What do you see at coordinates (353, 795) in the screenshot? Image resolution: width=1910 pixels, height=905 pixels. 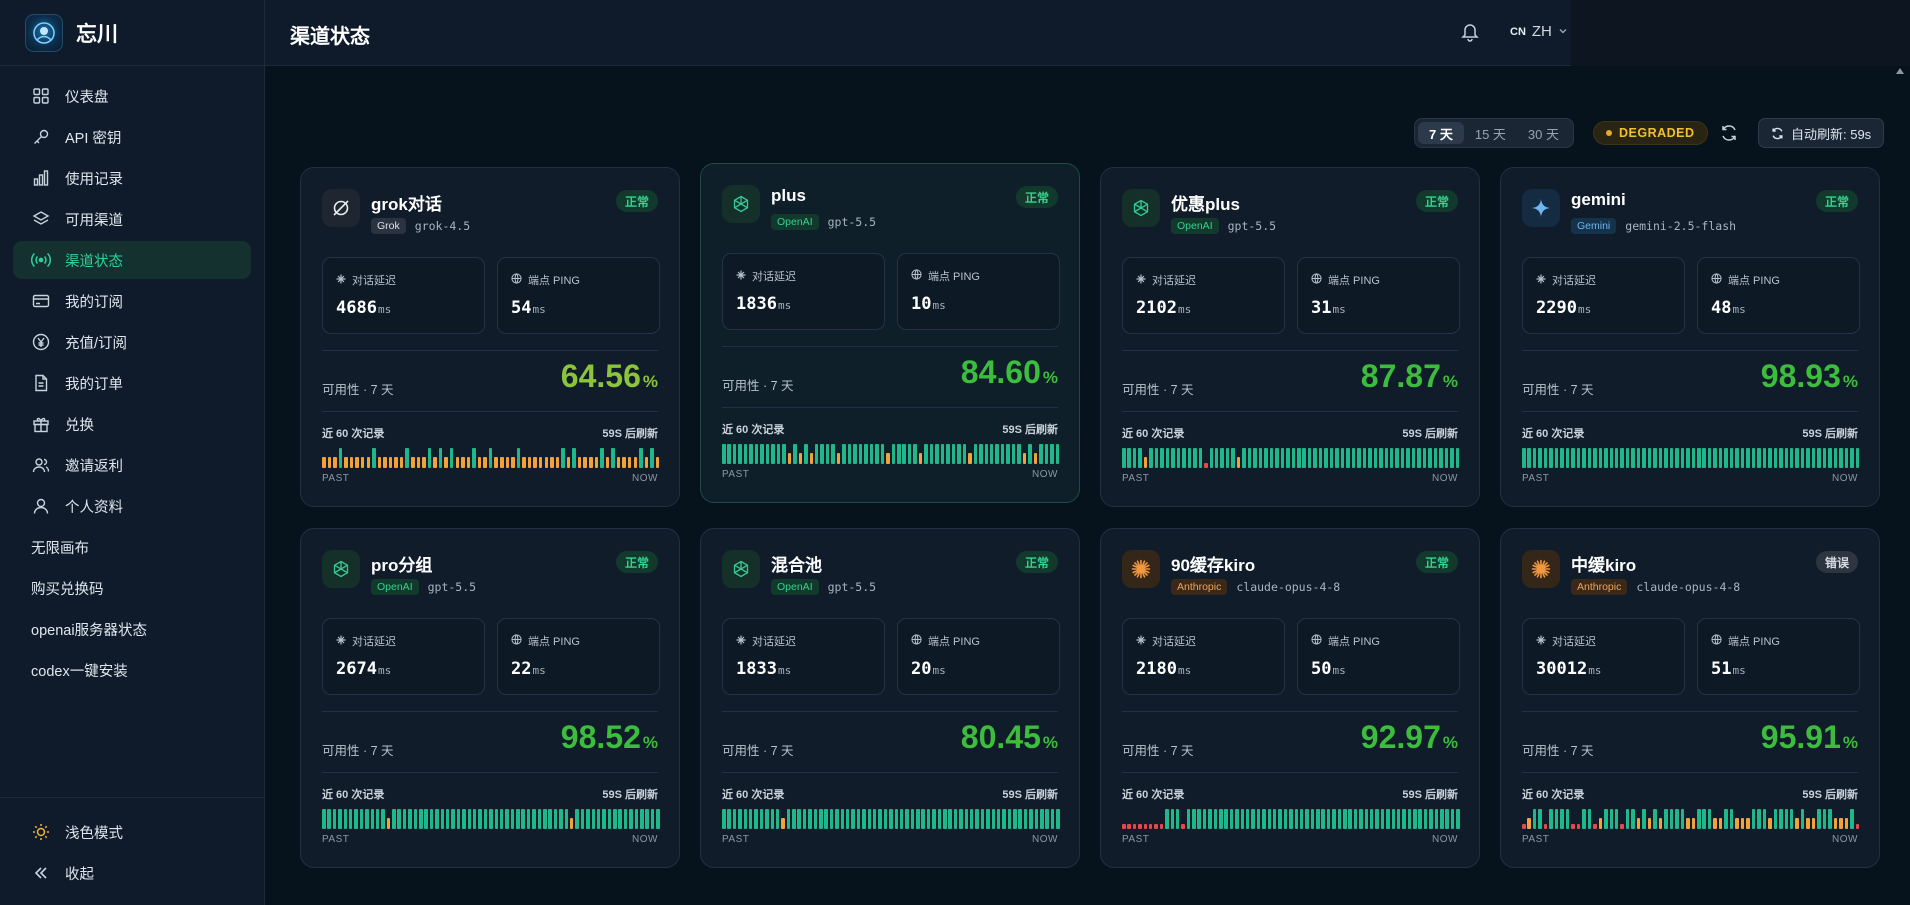 I see `records-label: 近 60 次记录` at bounding box center [353, 795].